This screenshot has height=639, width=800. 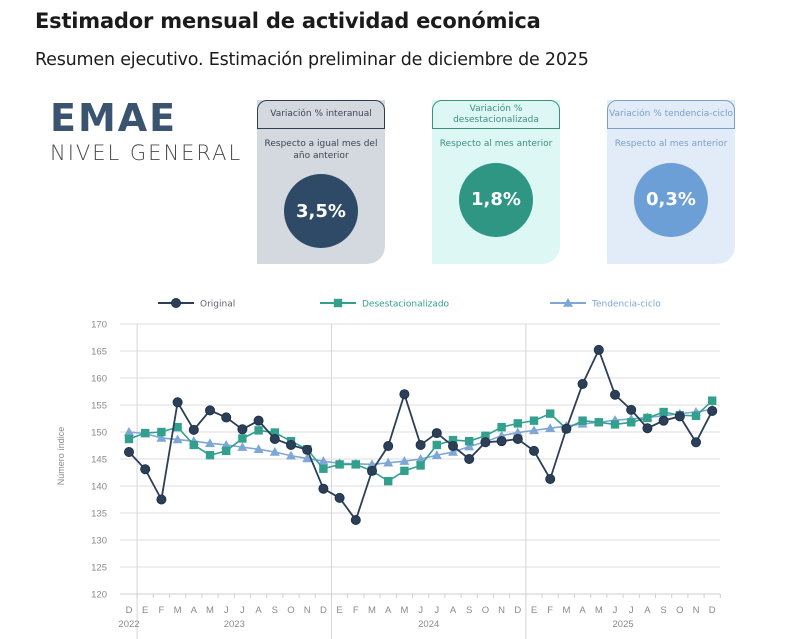 What do you see at coordinates (671, 144) in the screenshot?
I see `card-description: Respecto al mes anterior` at bounding box center [671, 144].